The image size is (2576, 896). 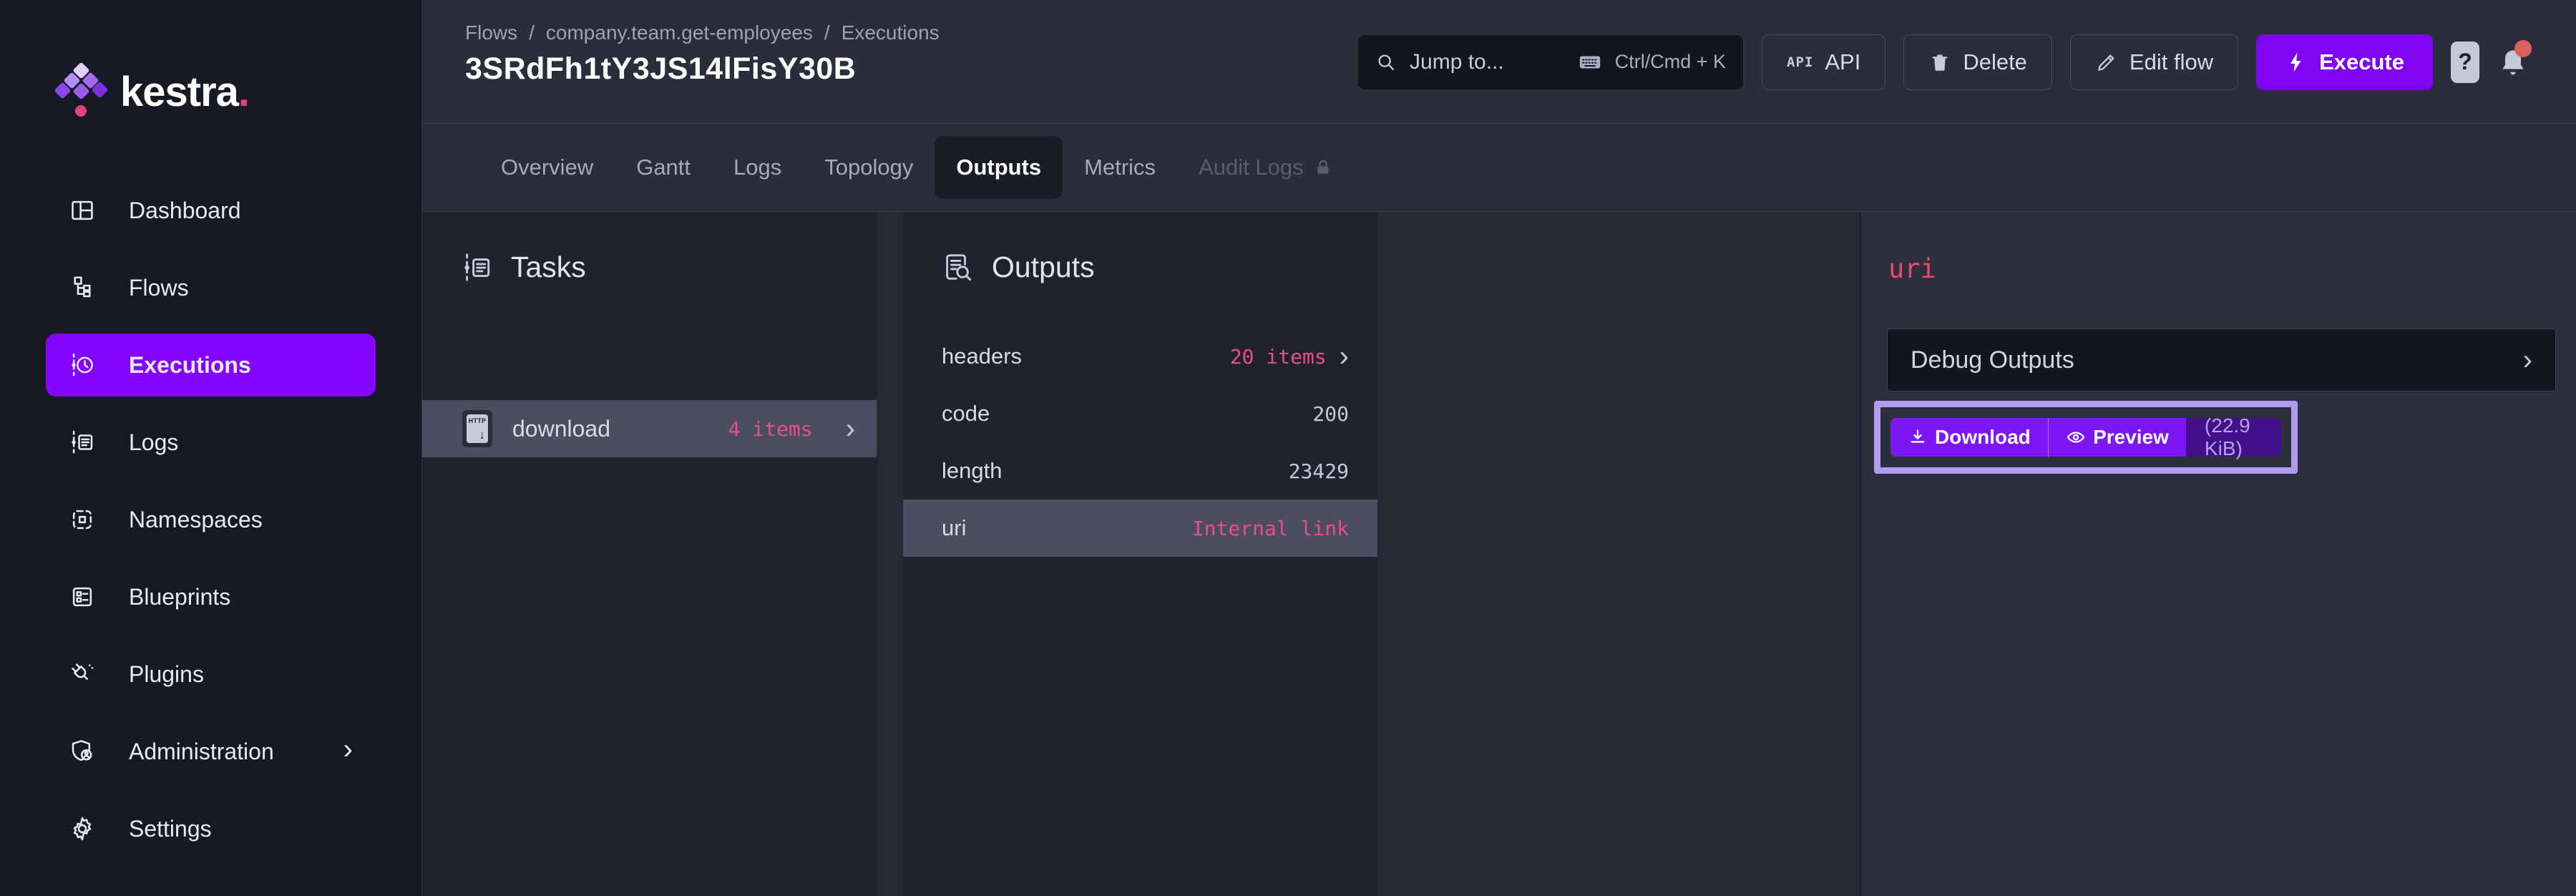 I want to click on breadcrumb-flows: Flows, so click(x=491, y=32).